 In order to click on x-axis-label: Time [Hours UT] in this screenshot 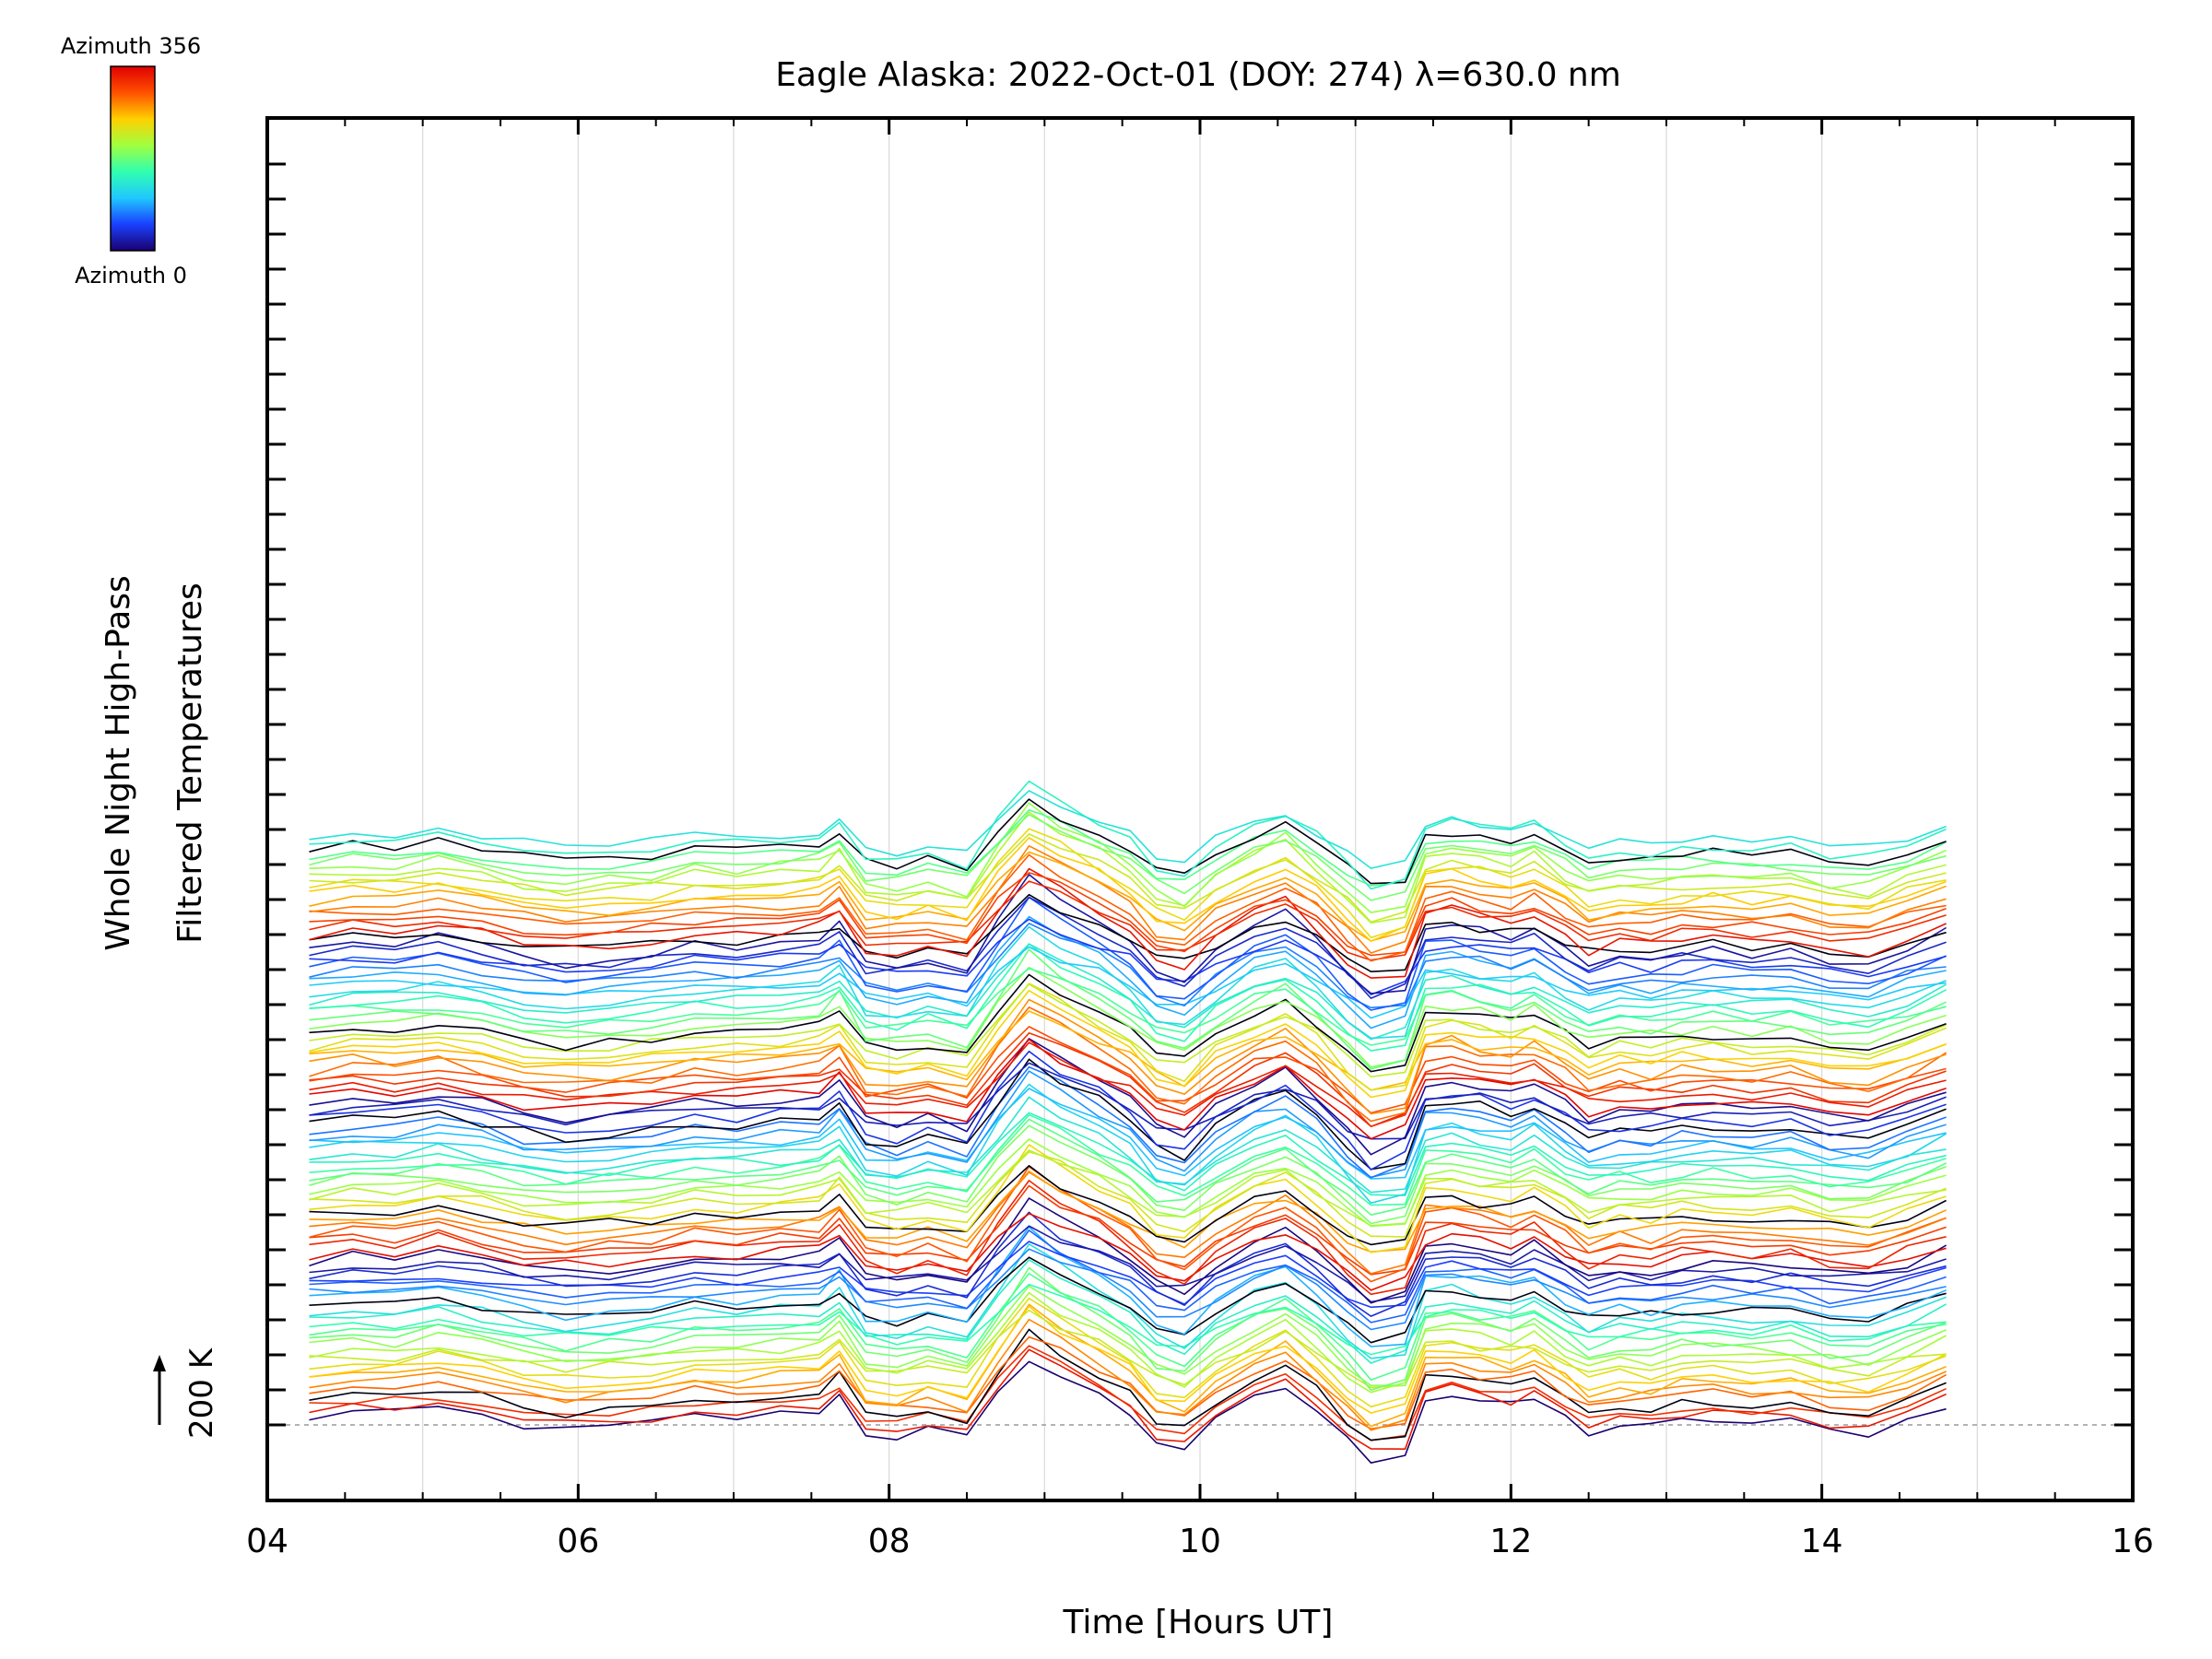, I will do `click(1198, 1622)`.